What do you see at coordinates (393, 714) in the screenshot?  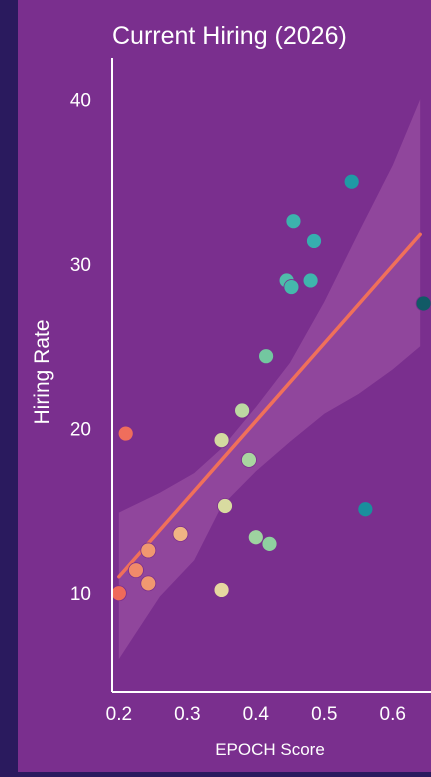 I see `x-tick-label: 0.6` at bounding box center [393, 714].